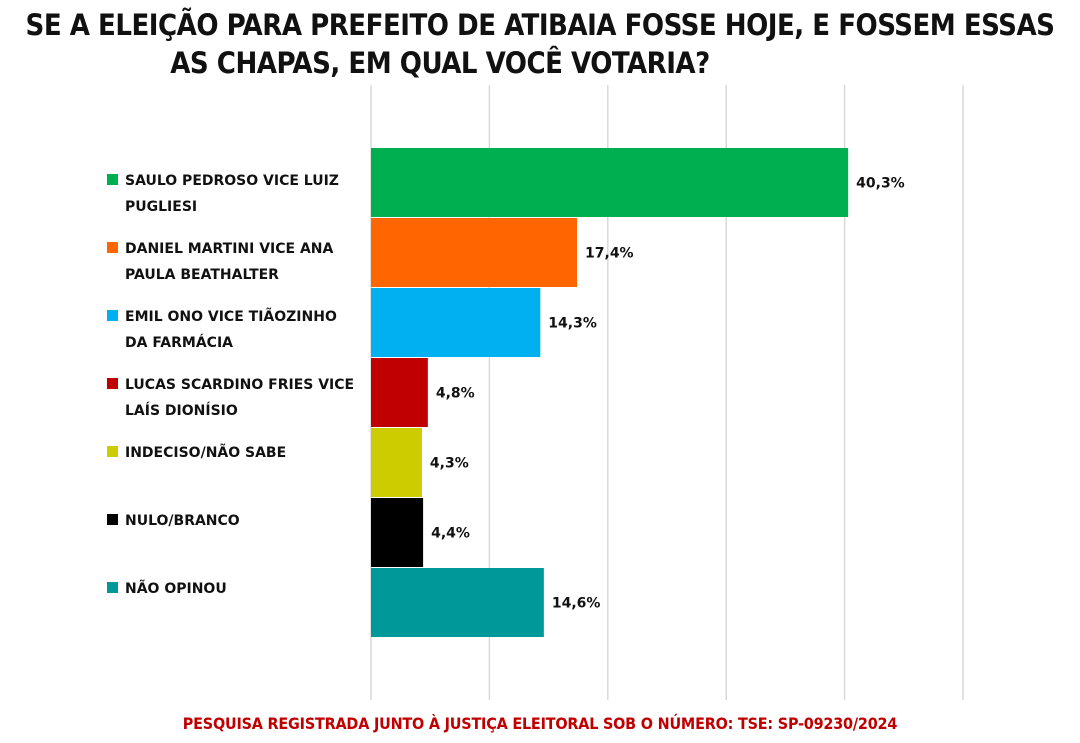 The height and width of the screenshot is (743, 1080). I want to click on value-label: 14,6%, so click(576, 604).